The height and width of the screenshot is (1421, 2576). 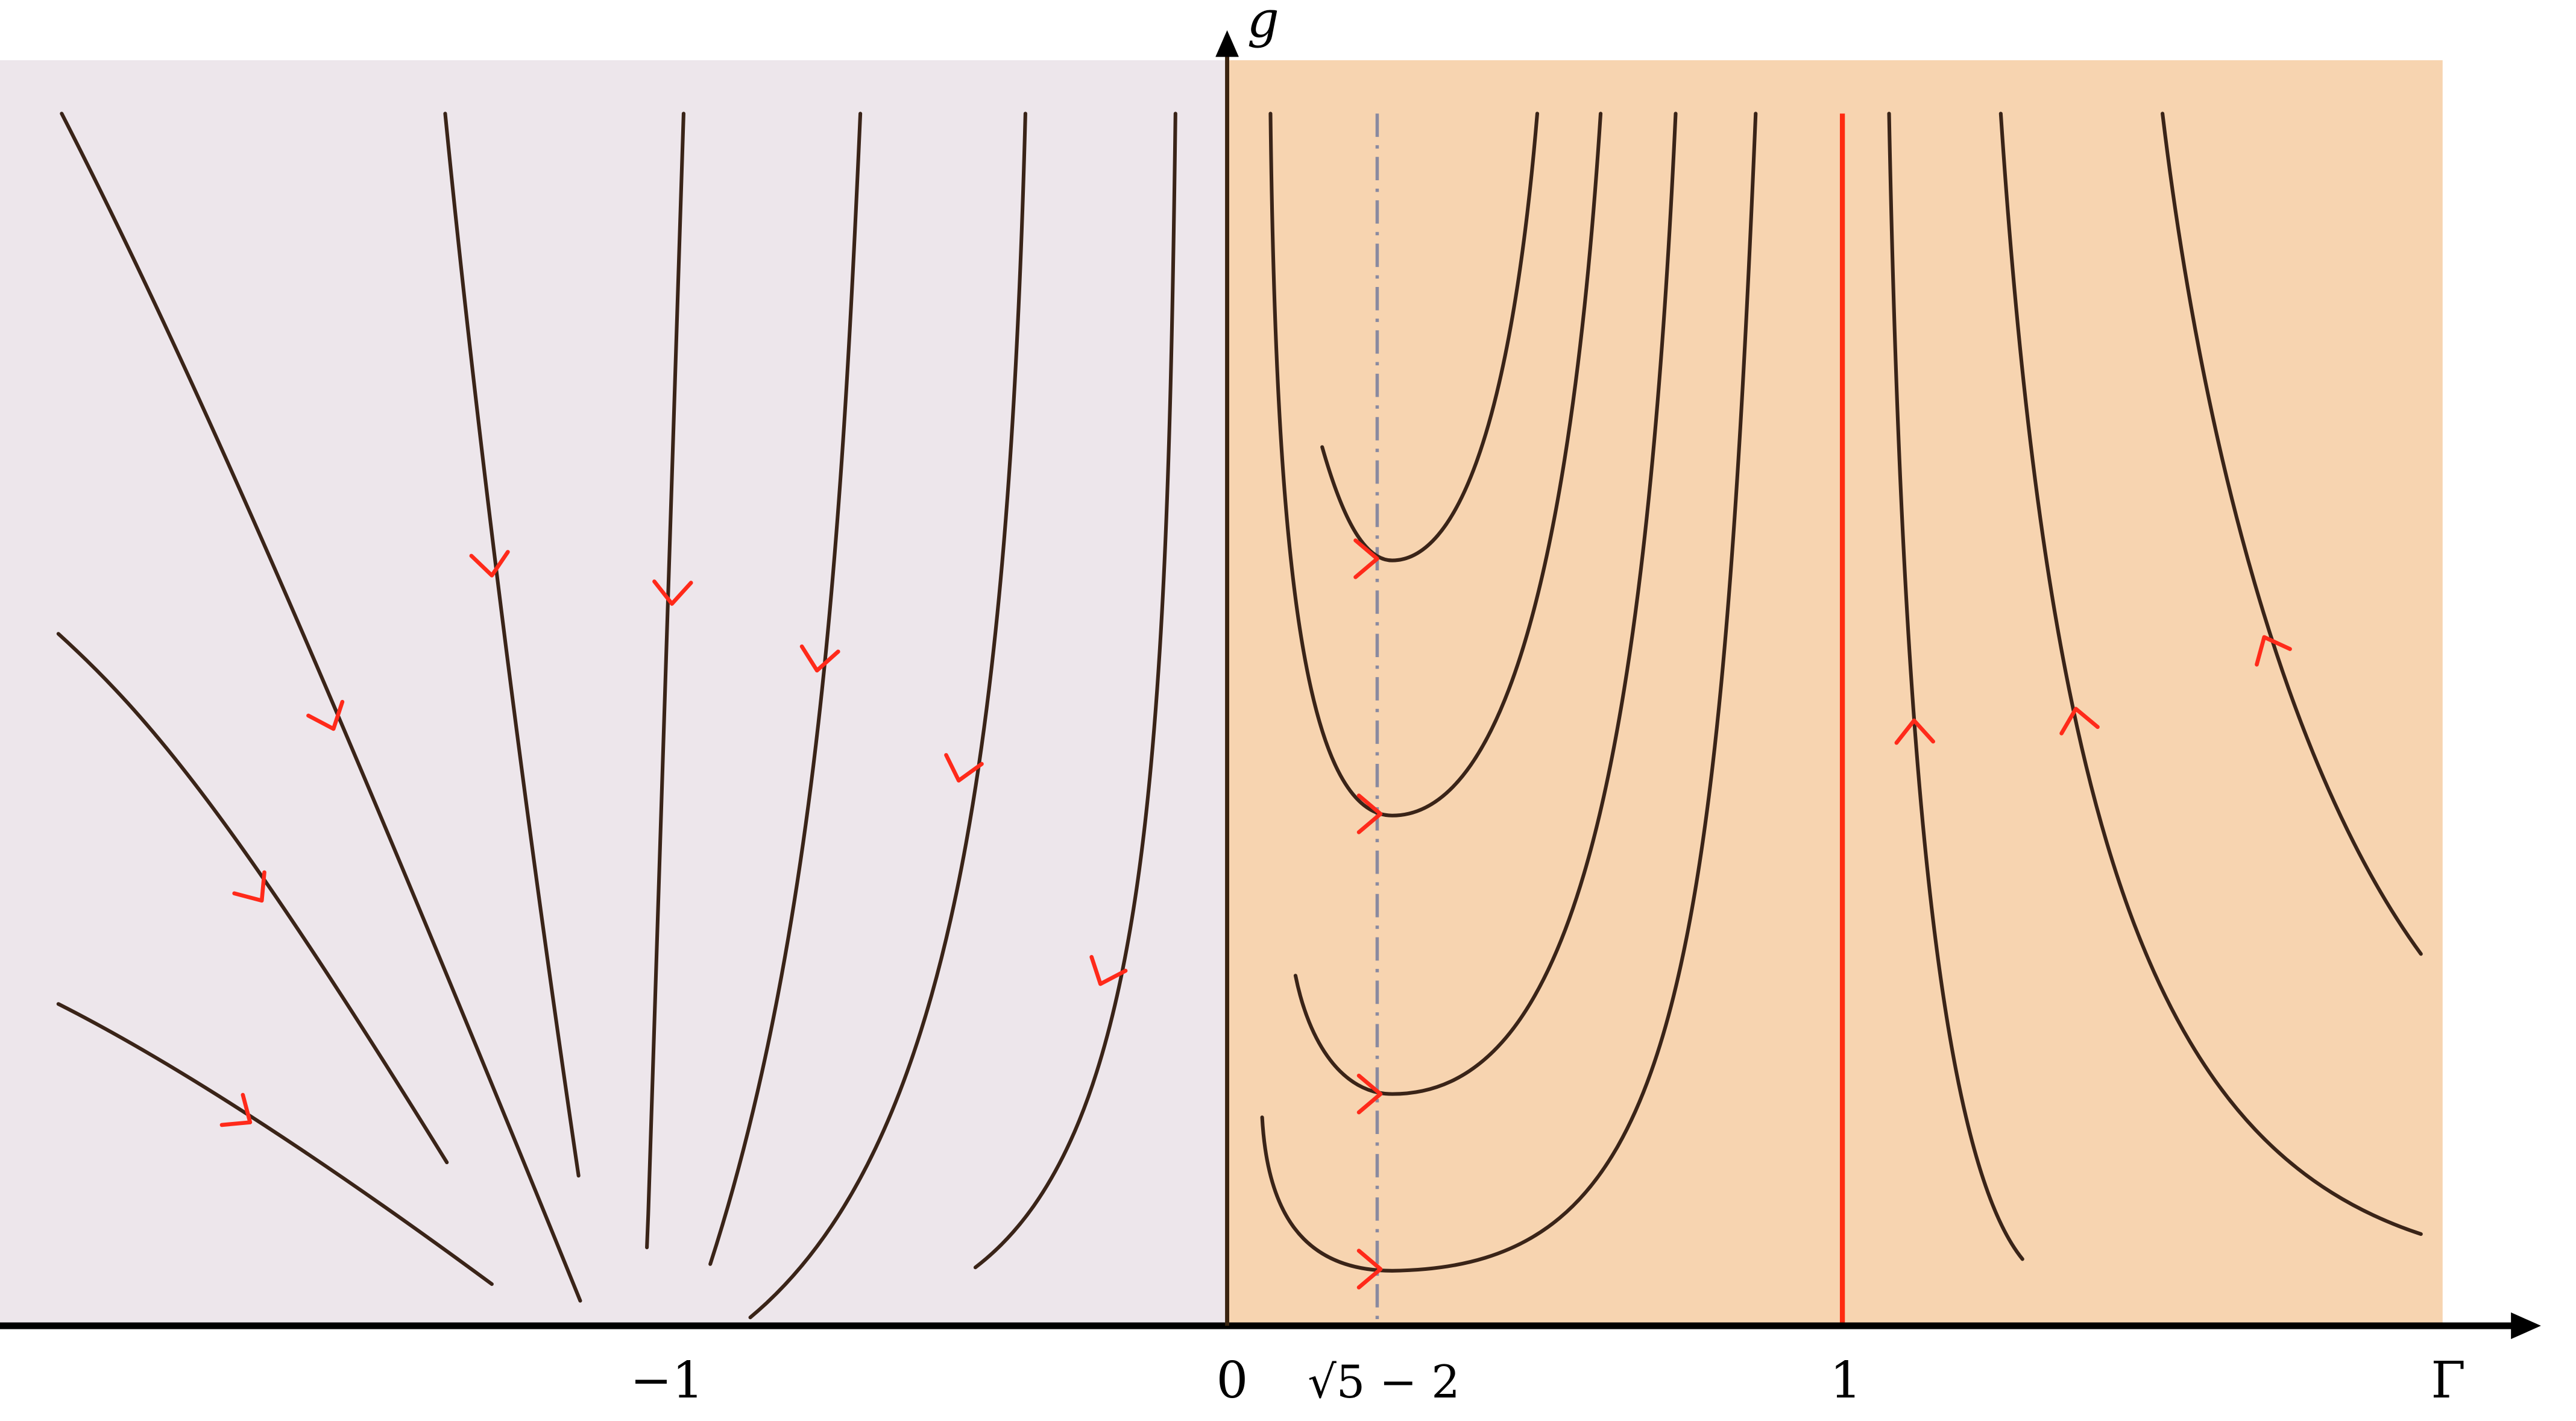 I want to click on x-axis-label: Γ, so click(x=2448, y=1380).